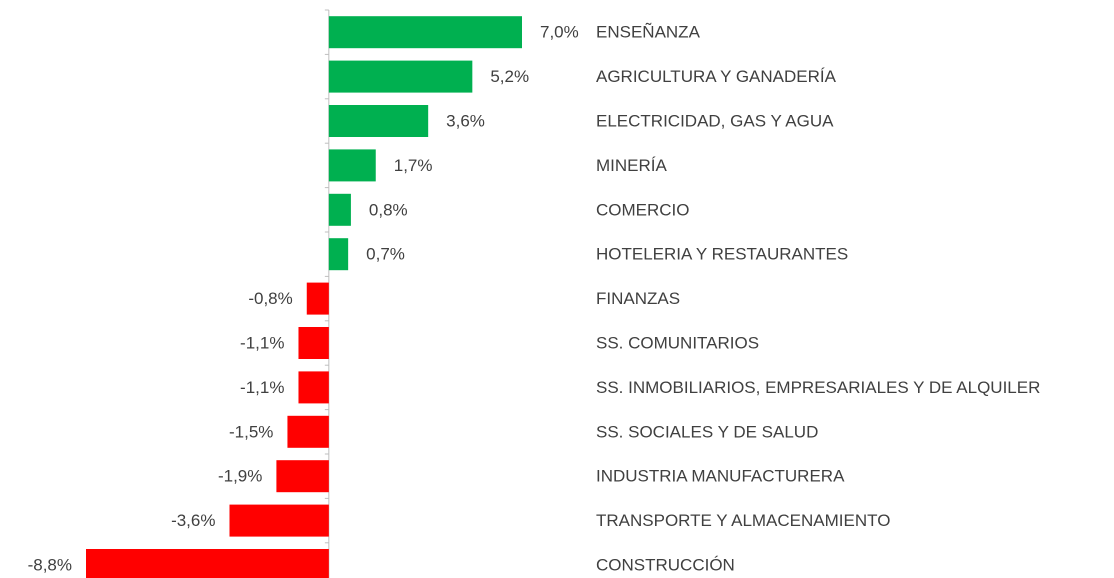 The height and width of the screenshot is (578, 1114). Describe the element at coordinates (193, 520) in the screenshot. I see `value-label: -3,6%` at that location.